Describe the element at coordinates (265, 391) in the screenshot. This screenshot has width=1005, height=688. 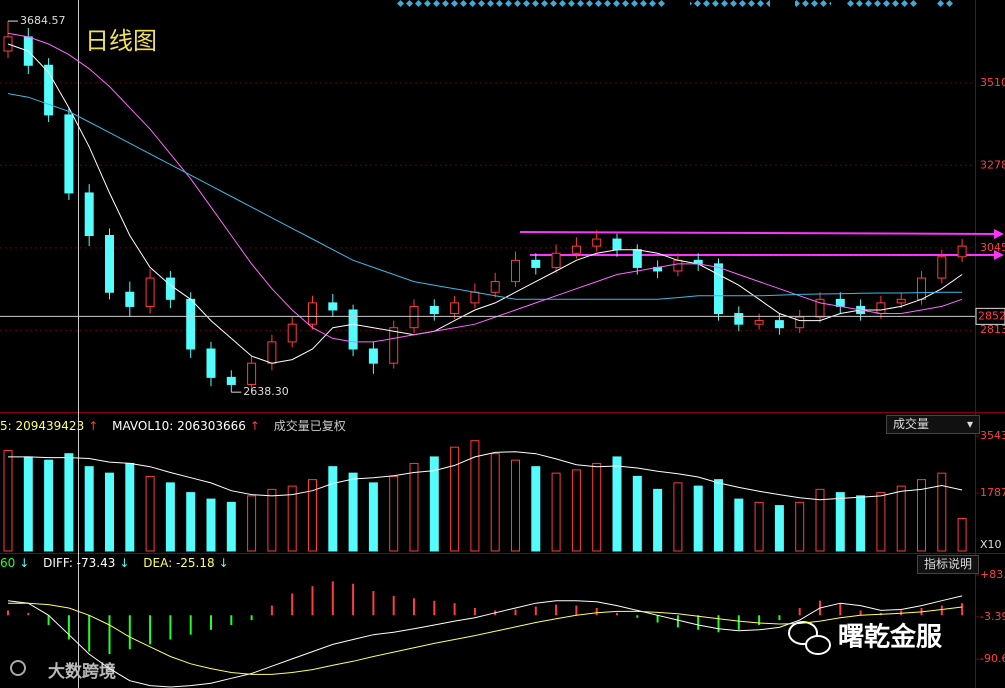
I see `annotation-label: 2638.30` at that location.